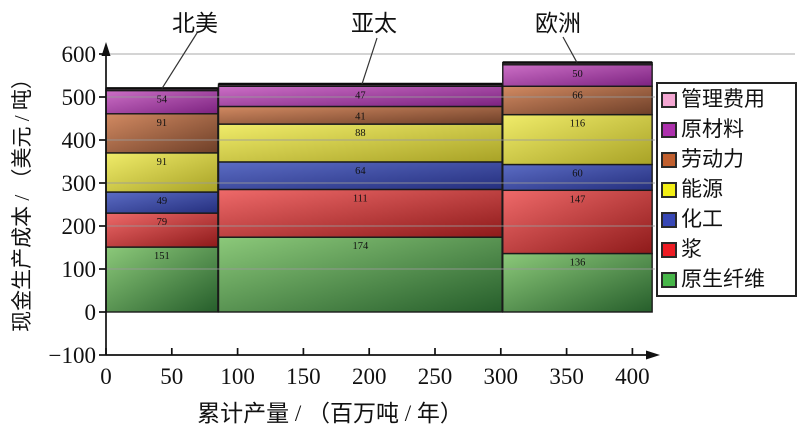 This screenshot has width=800, height=432. I want to click on segment-value-label: 50, so click(577, 74).